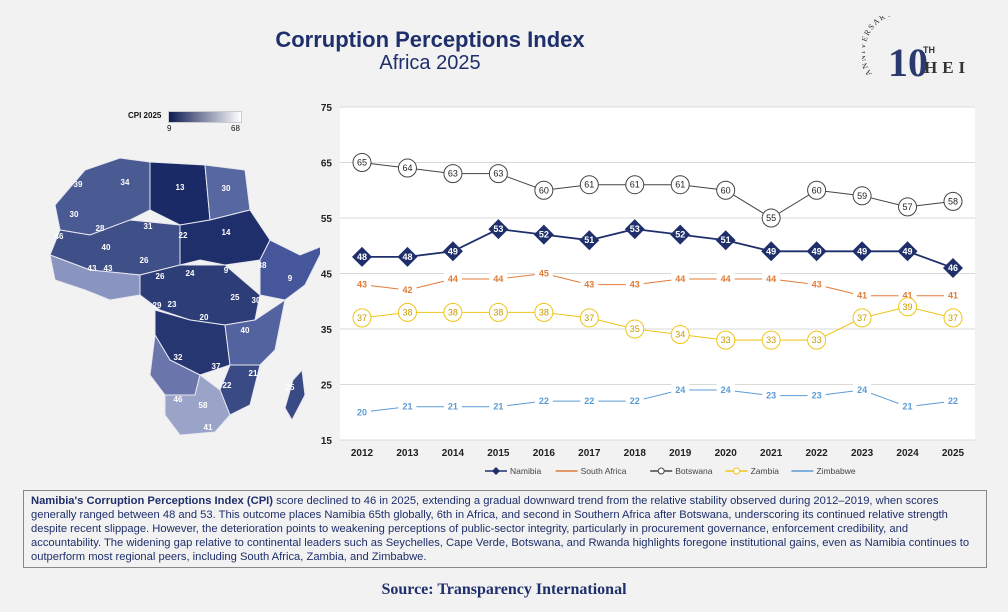 The image size is (1008, 612). I want to click on x-tick-label: 2025, so click(953, 453).